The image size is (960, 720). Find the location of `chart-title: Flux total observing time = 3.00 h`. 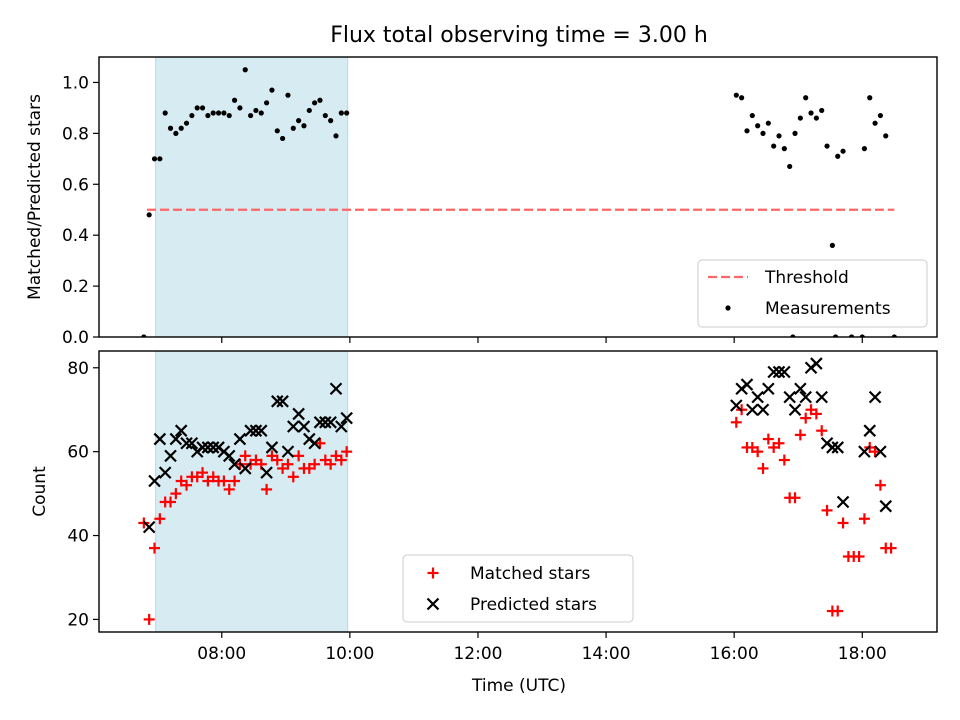

chart-title: Flux total observing time = 3.00 h is located at coordinates (519, 35).